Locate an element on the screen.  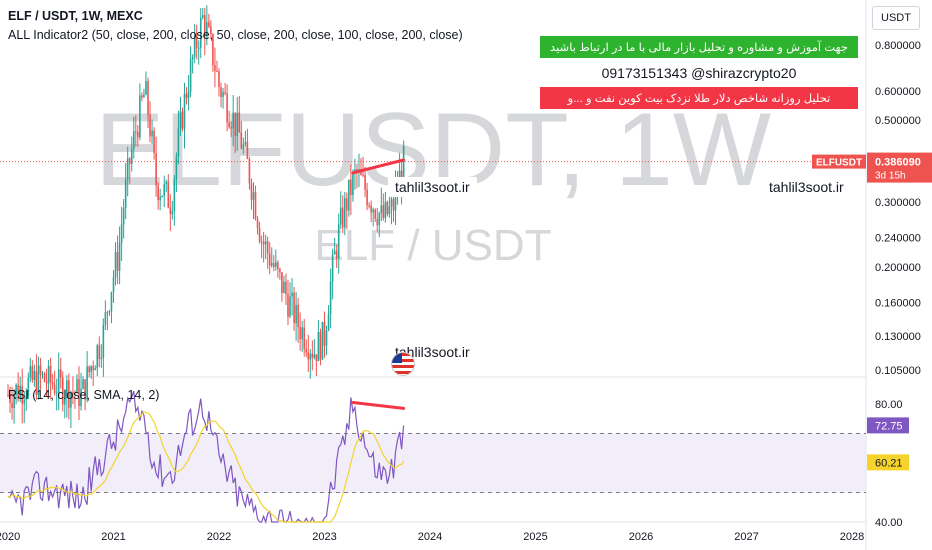
price-tick-label: 0.600000 is located at coordinates (898, 92).